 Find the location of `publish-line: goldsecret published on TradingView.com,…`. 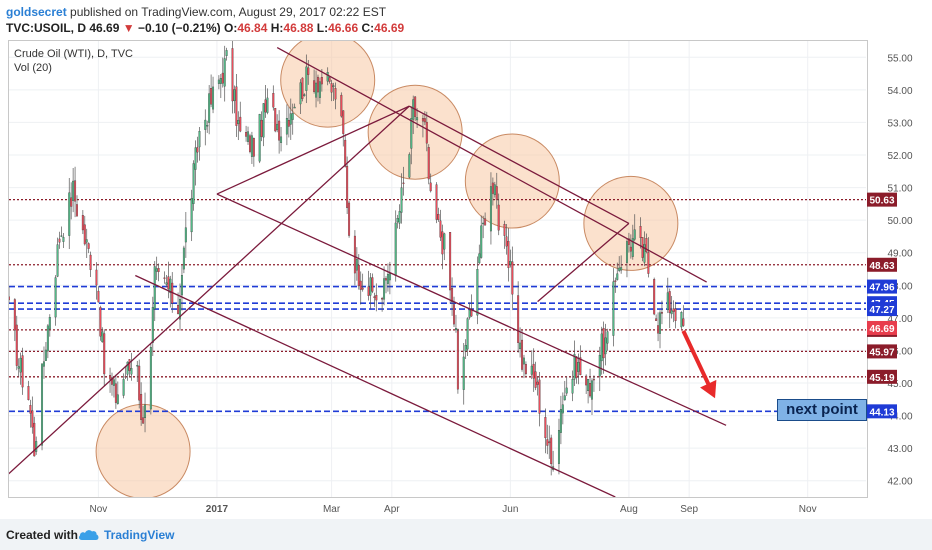

publish-line: goldsecret published on TradingView.com,… is located at coordinates (196, 12).